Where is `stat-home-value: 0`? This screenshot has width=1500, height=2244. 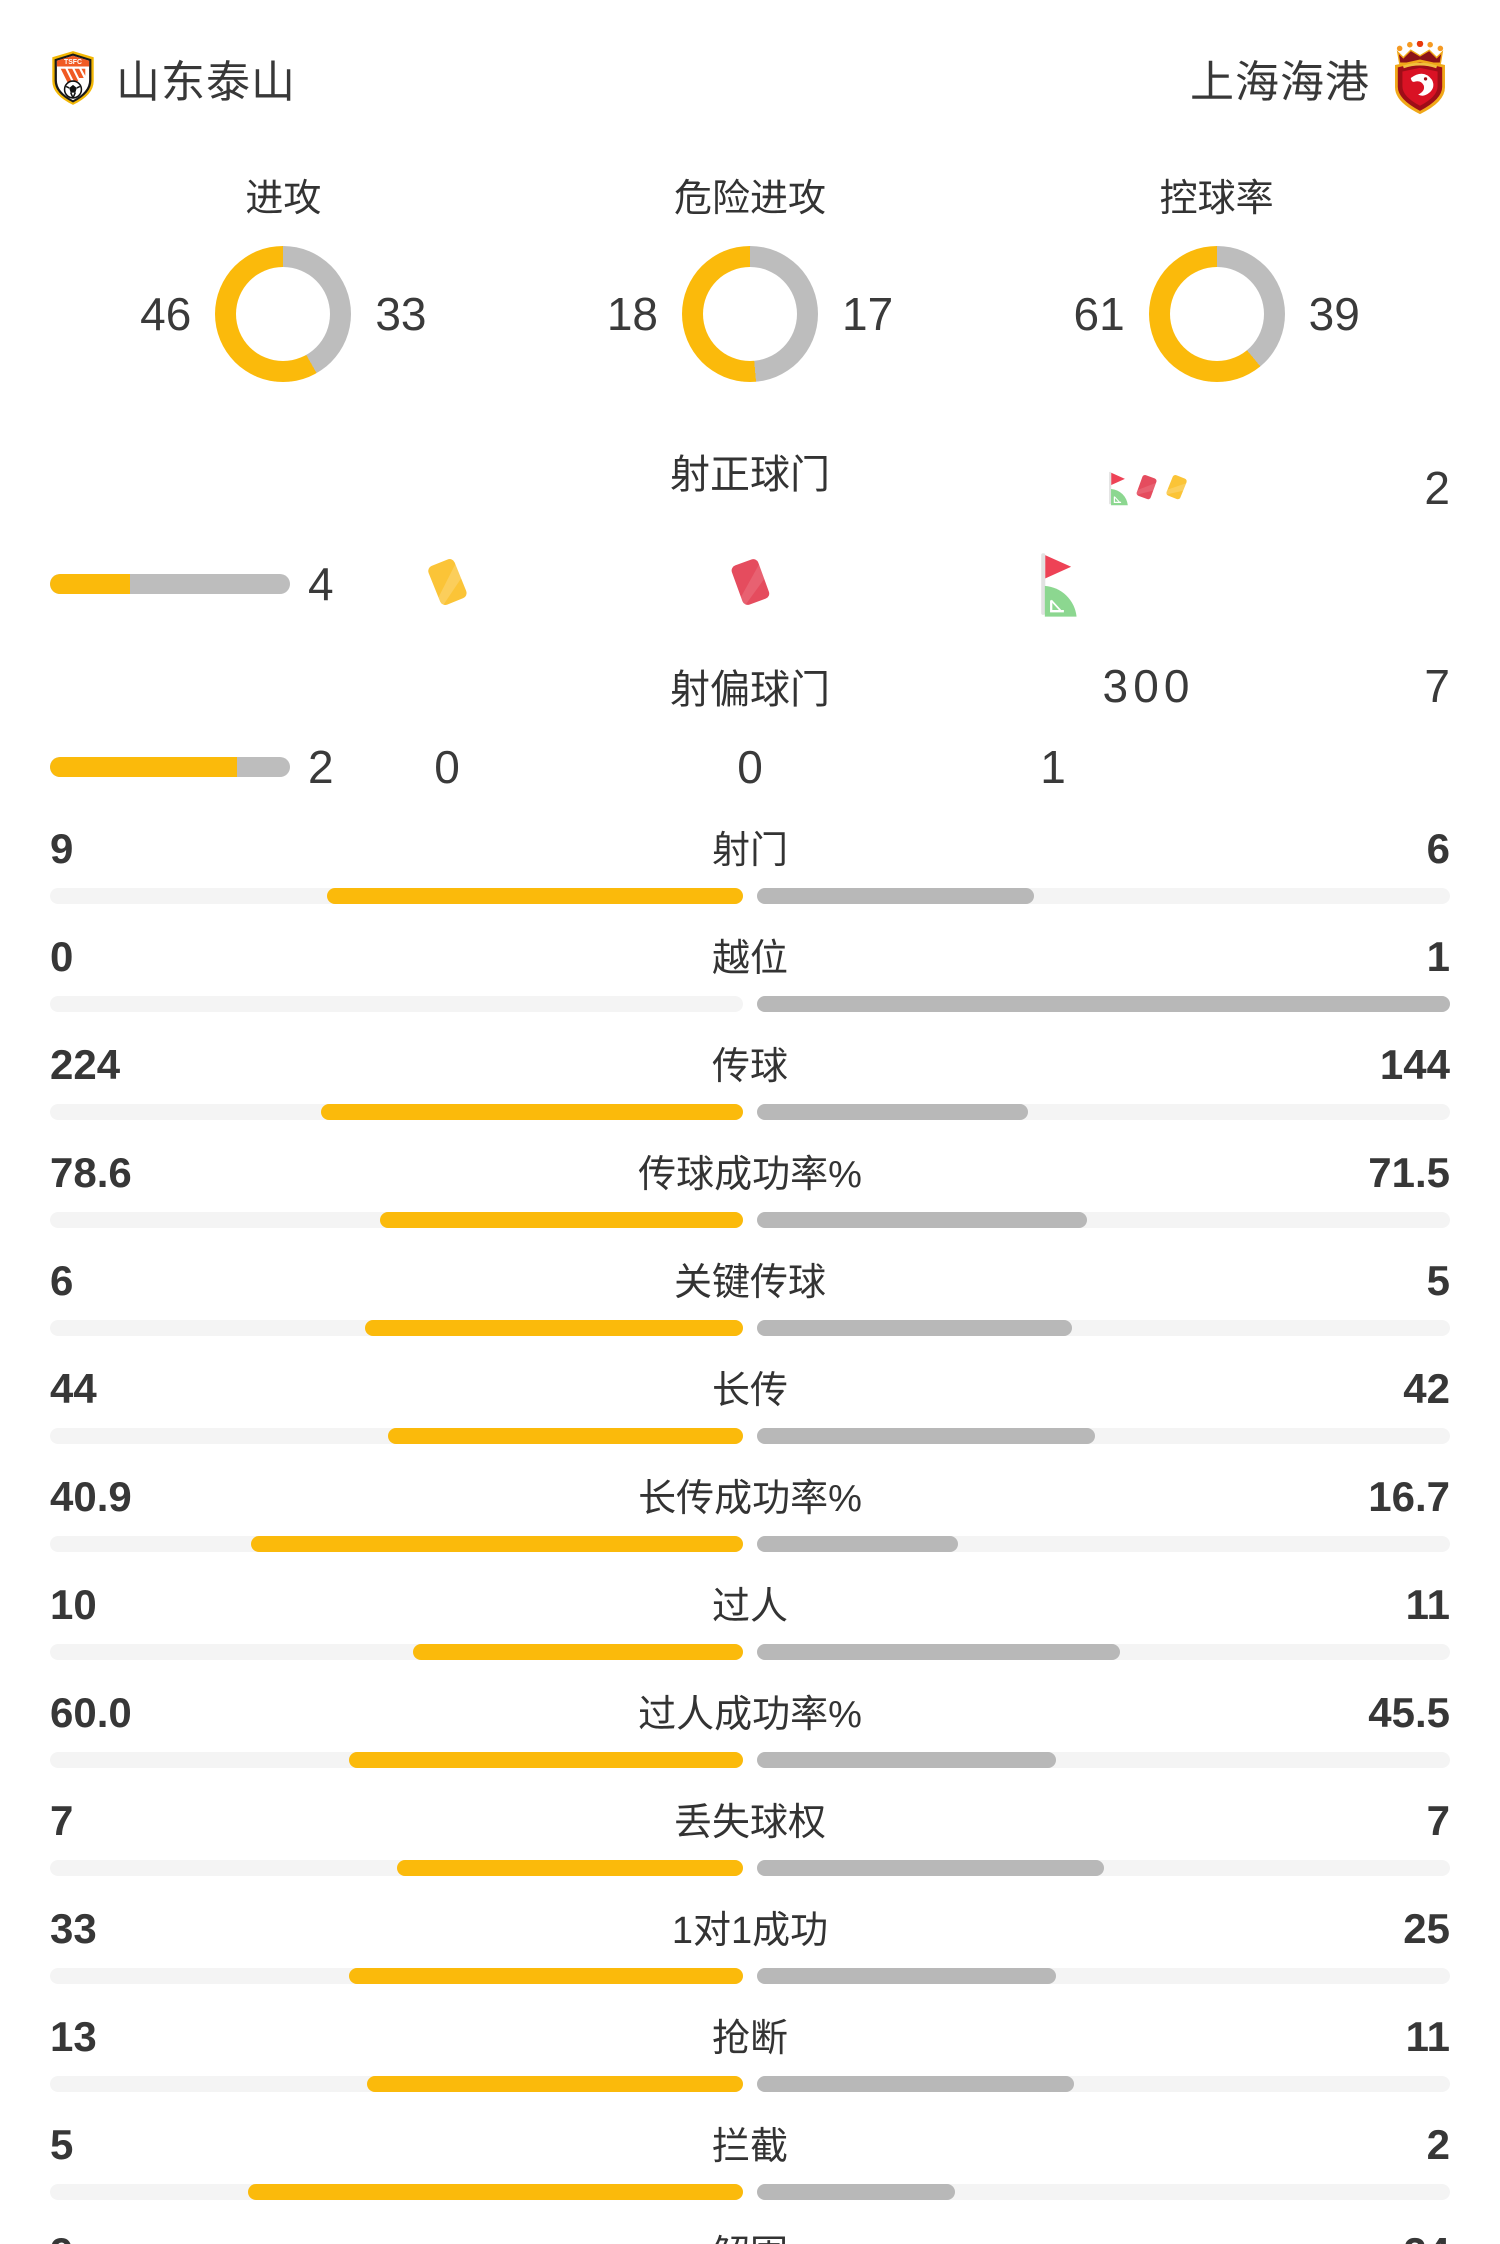 stat-home-value: 0 is located at coordinates (62, 956).